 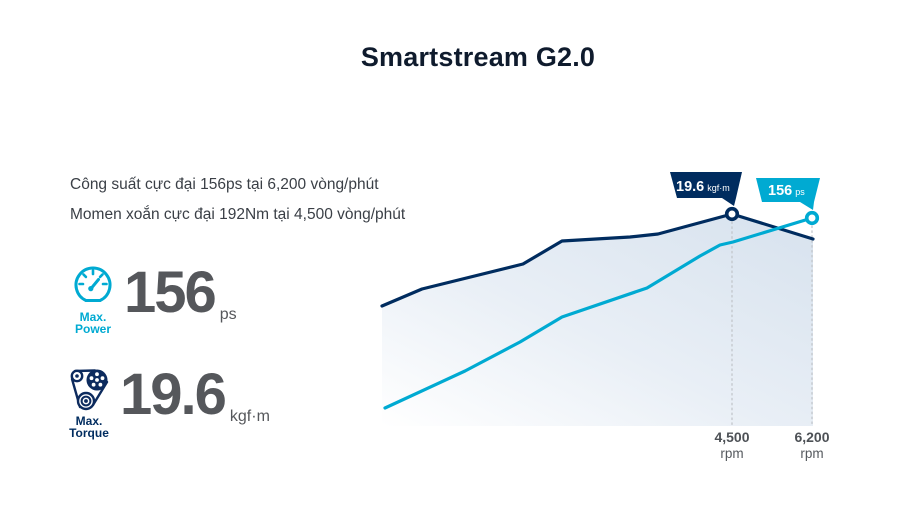 I want to click on power-badge-shape, so click(x=788, y=194).